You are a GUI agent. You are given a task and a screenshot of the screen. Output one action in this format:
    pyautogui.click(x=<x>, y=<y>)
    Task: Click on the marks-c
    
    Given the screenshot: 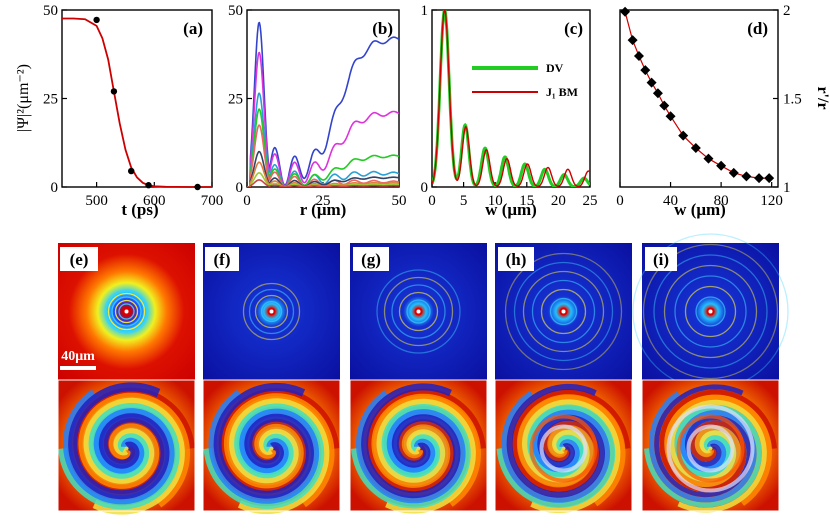 What is the action you would take?
    pyautogui.click(x=511, y=98)
    